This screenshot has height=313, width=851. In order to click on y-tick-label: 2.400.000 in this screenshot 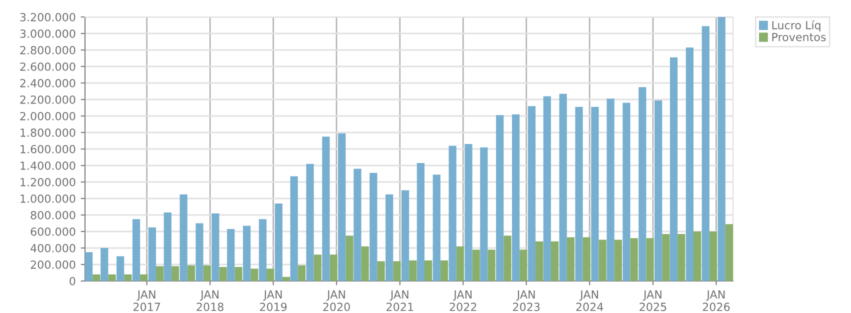, I will do `click(48, 83)`.